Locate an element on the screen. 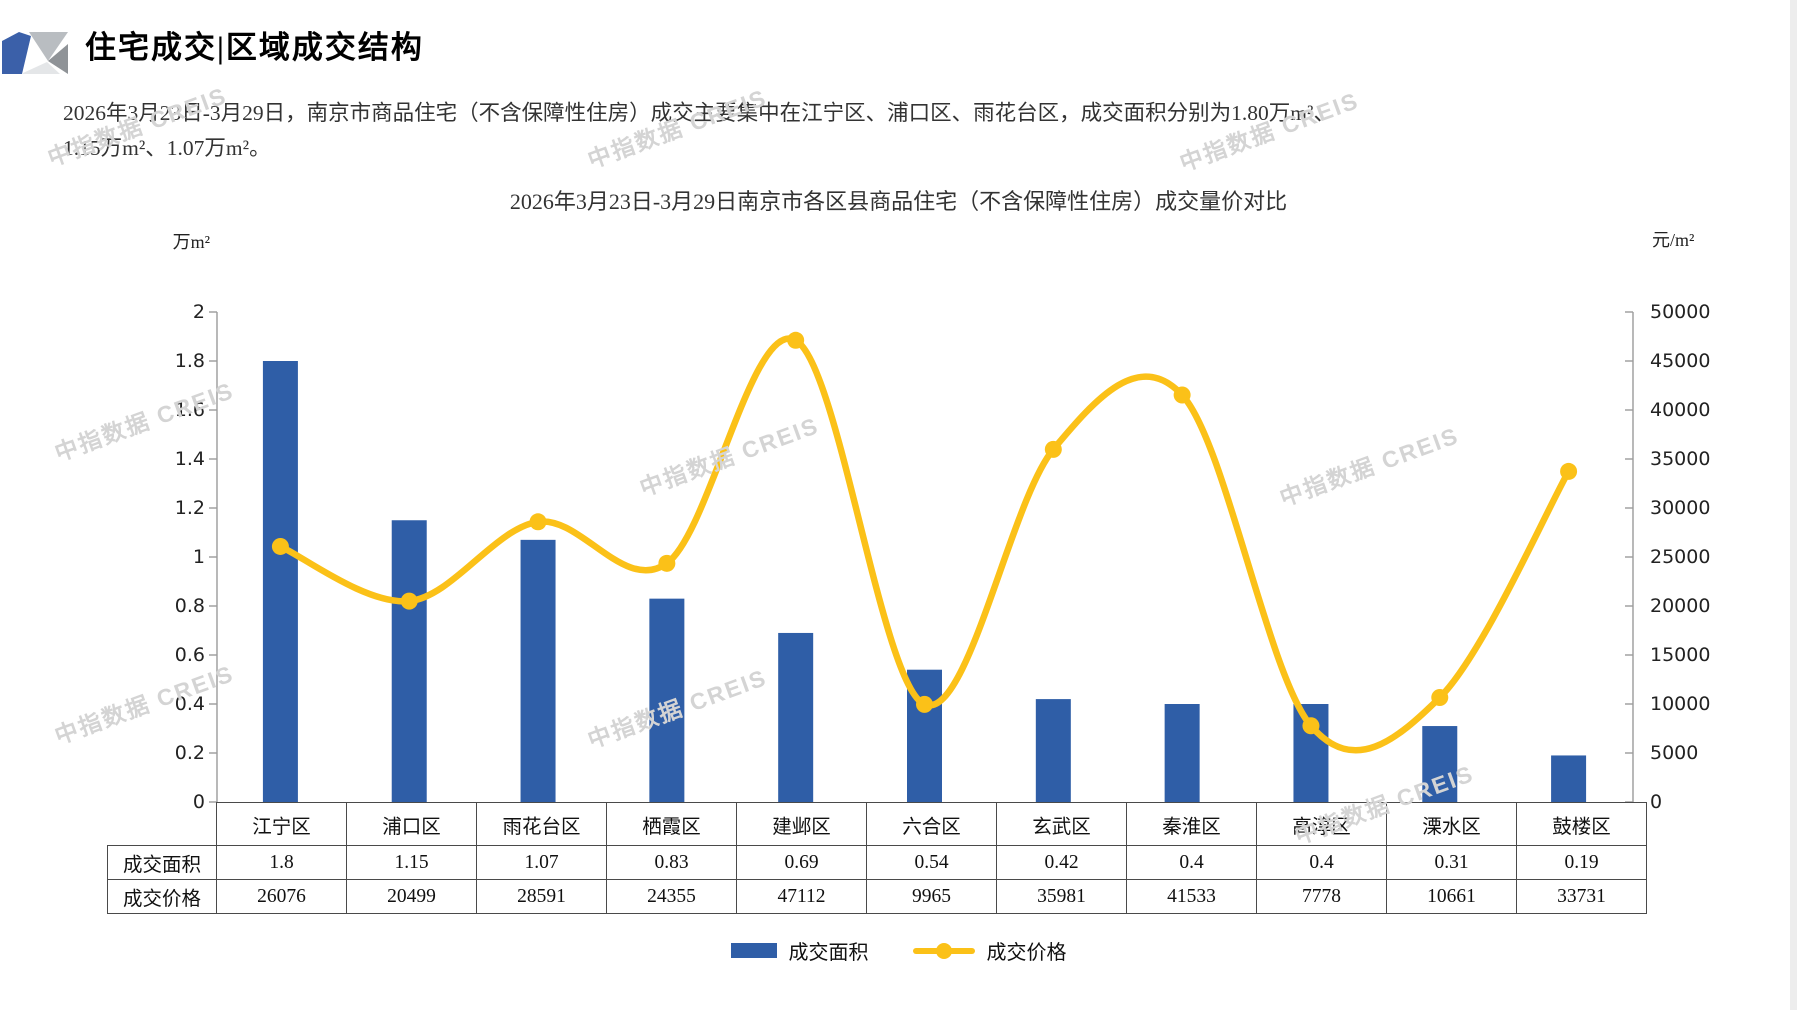  price-marker-江宁区 is located at coordinates (280, 546).